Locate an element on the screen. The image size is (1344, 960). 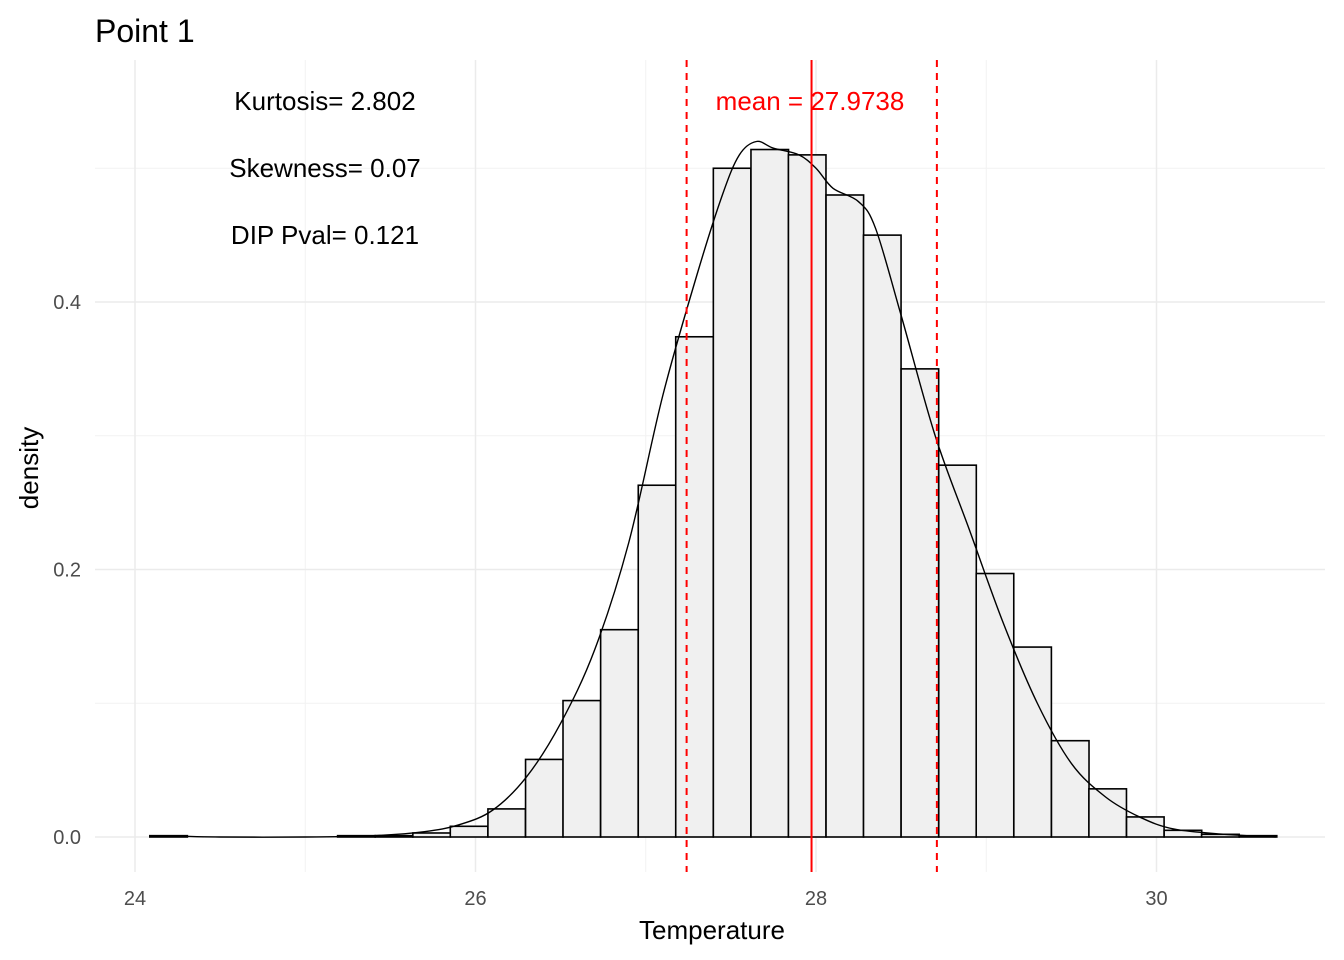
x-tick-label: 26 is located at coordinates (475, 899).